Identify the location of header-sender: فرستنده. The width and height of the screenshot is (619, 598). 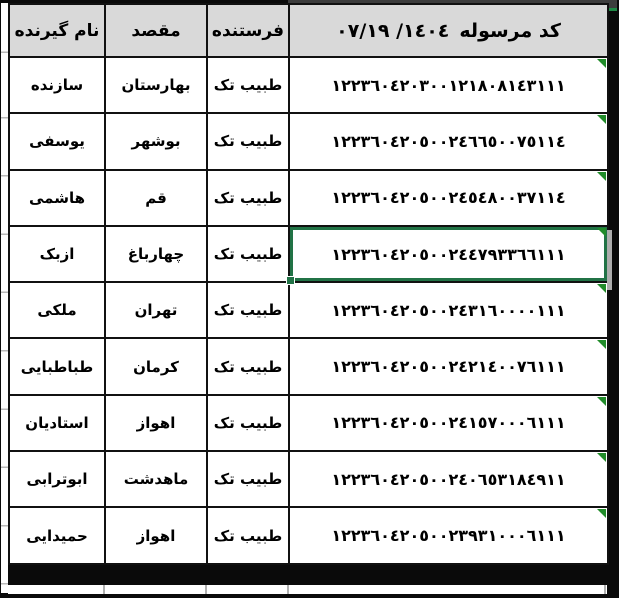
(248, 30).